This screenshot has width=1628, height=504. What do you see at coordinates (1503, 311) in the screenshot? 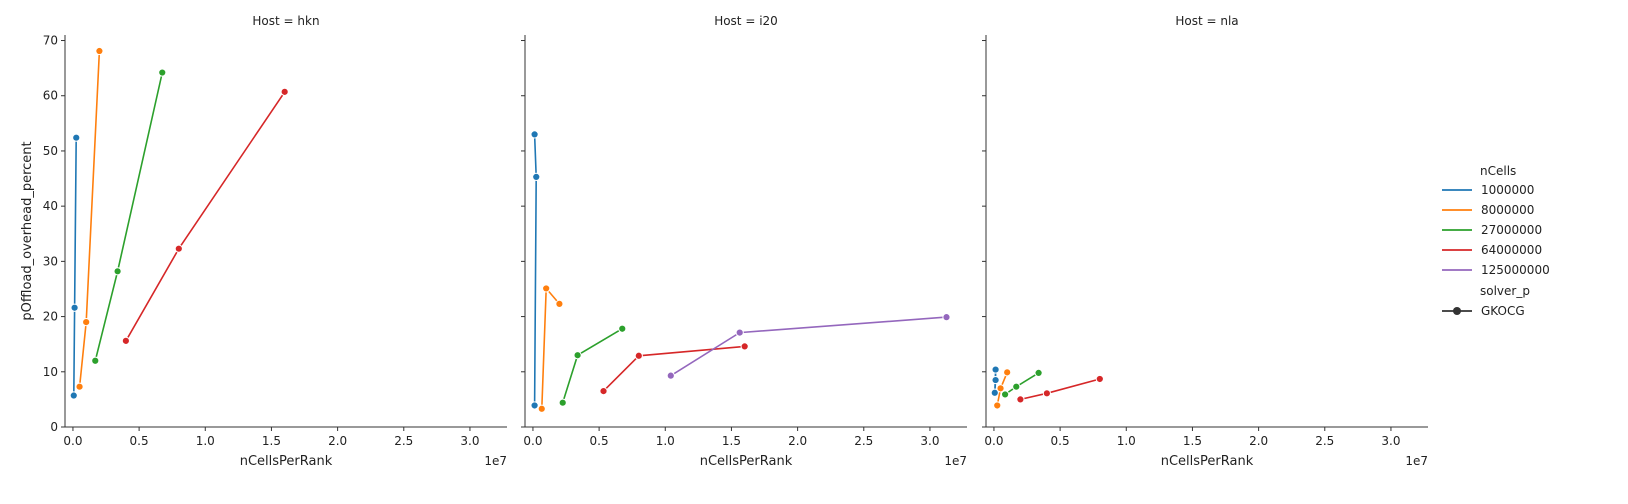
I see `legend-style-label: GKOCG` at bounding box center [1503, 311].